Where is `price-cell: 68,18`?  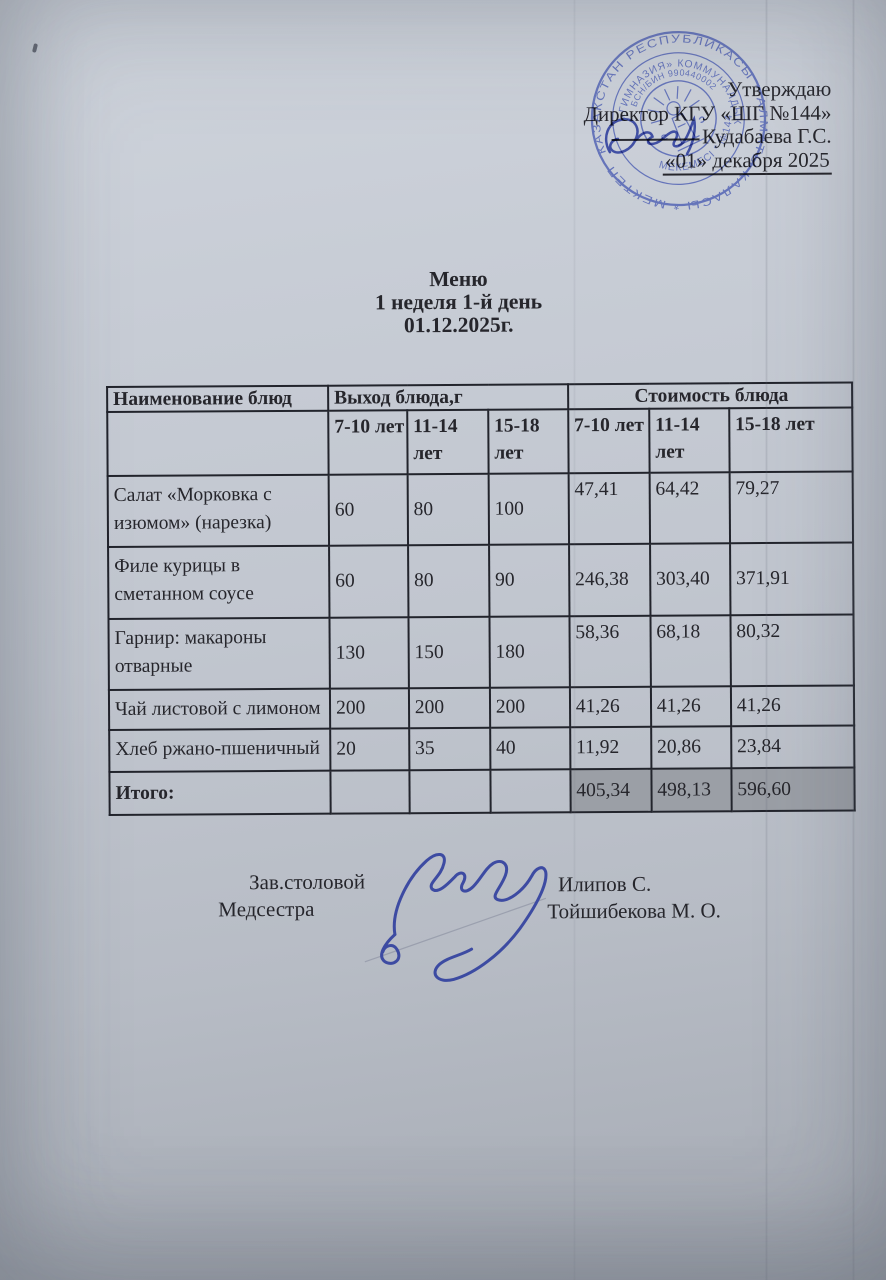
price-cell: 68,18 is located at coordinates (690, 651).